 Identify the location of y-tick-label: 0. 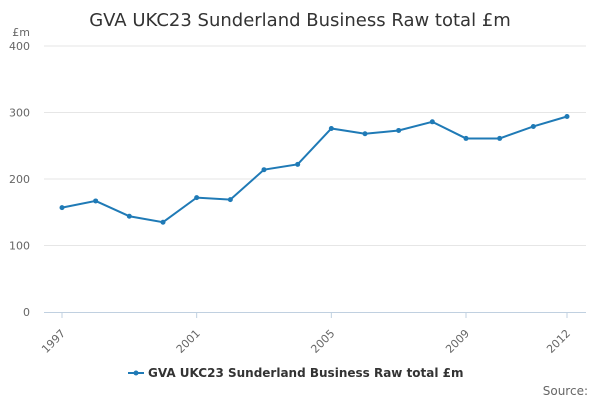
(26, 312).